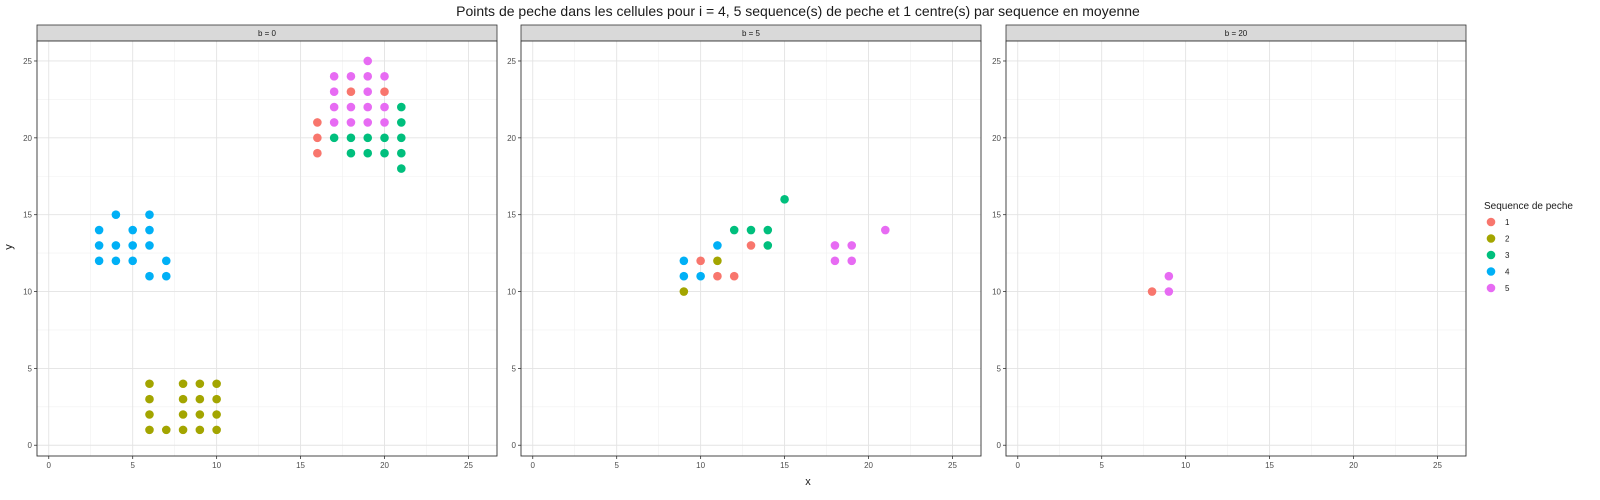 This screenshot has height=500, width=1600. Describe the element at coordinates (616, 465) in the screenshot. I see `x-tick-label: 5` at that location.